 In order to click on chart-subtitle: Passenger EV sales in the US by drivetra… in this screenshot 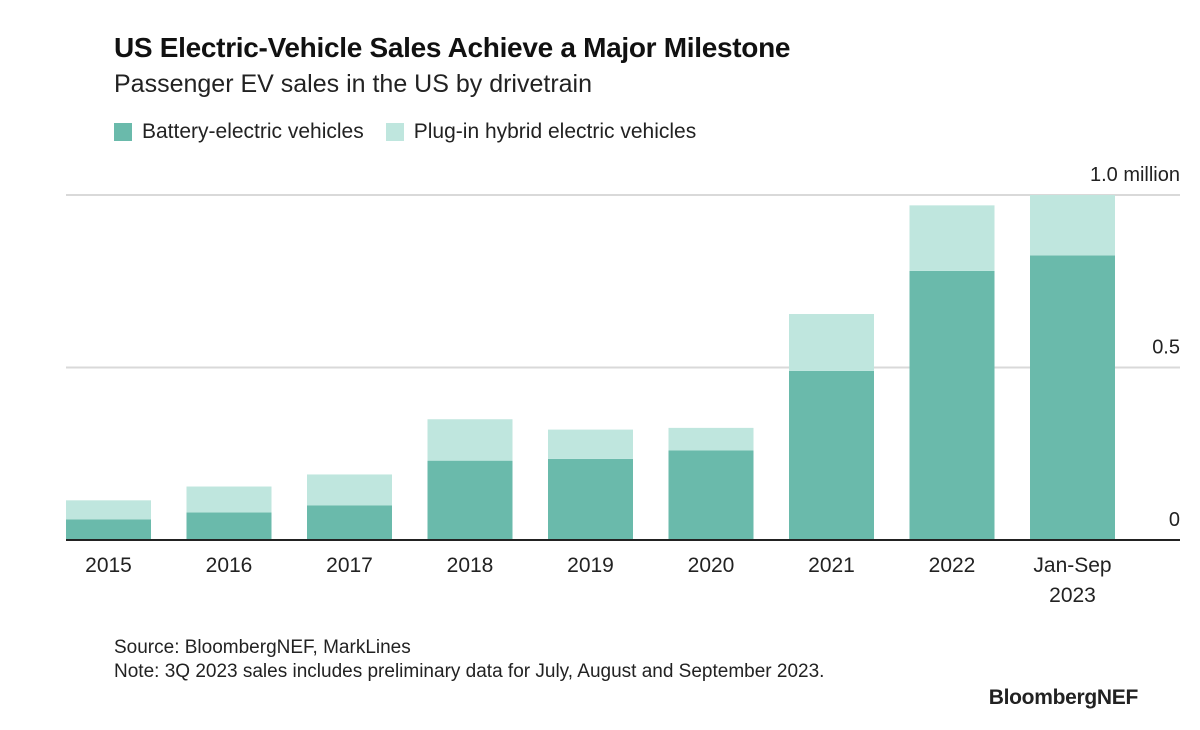, I will do `click(353, 84)`.